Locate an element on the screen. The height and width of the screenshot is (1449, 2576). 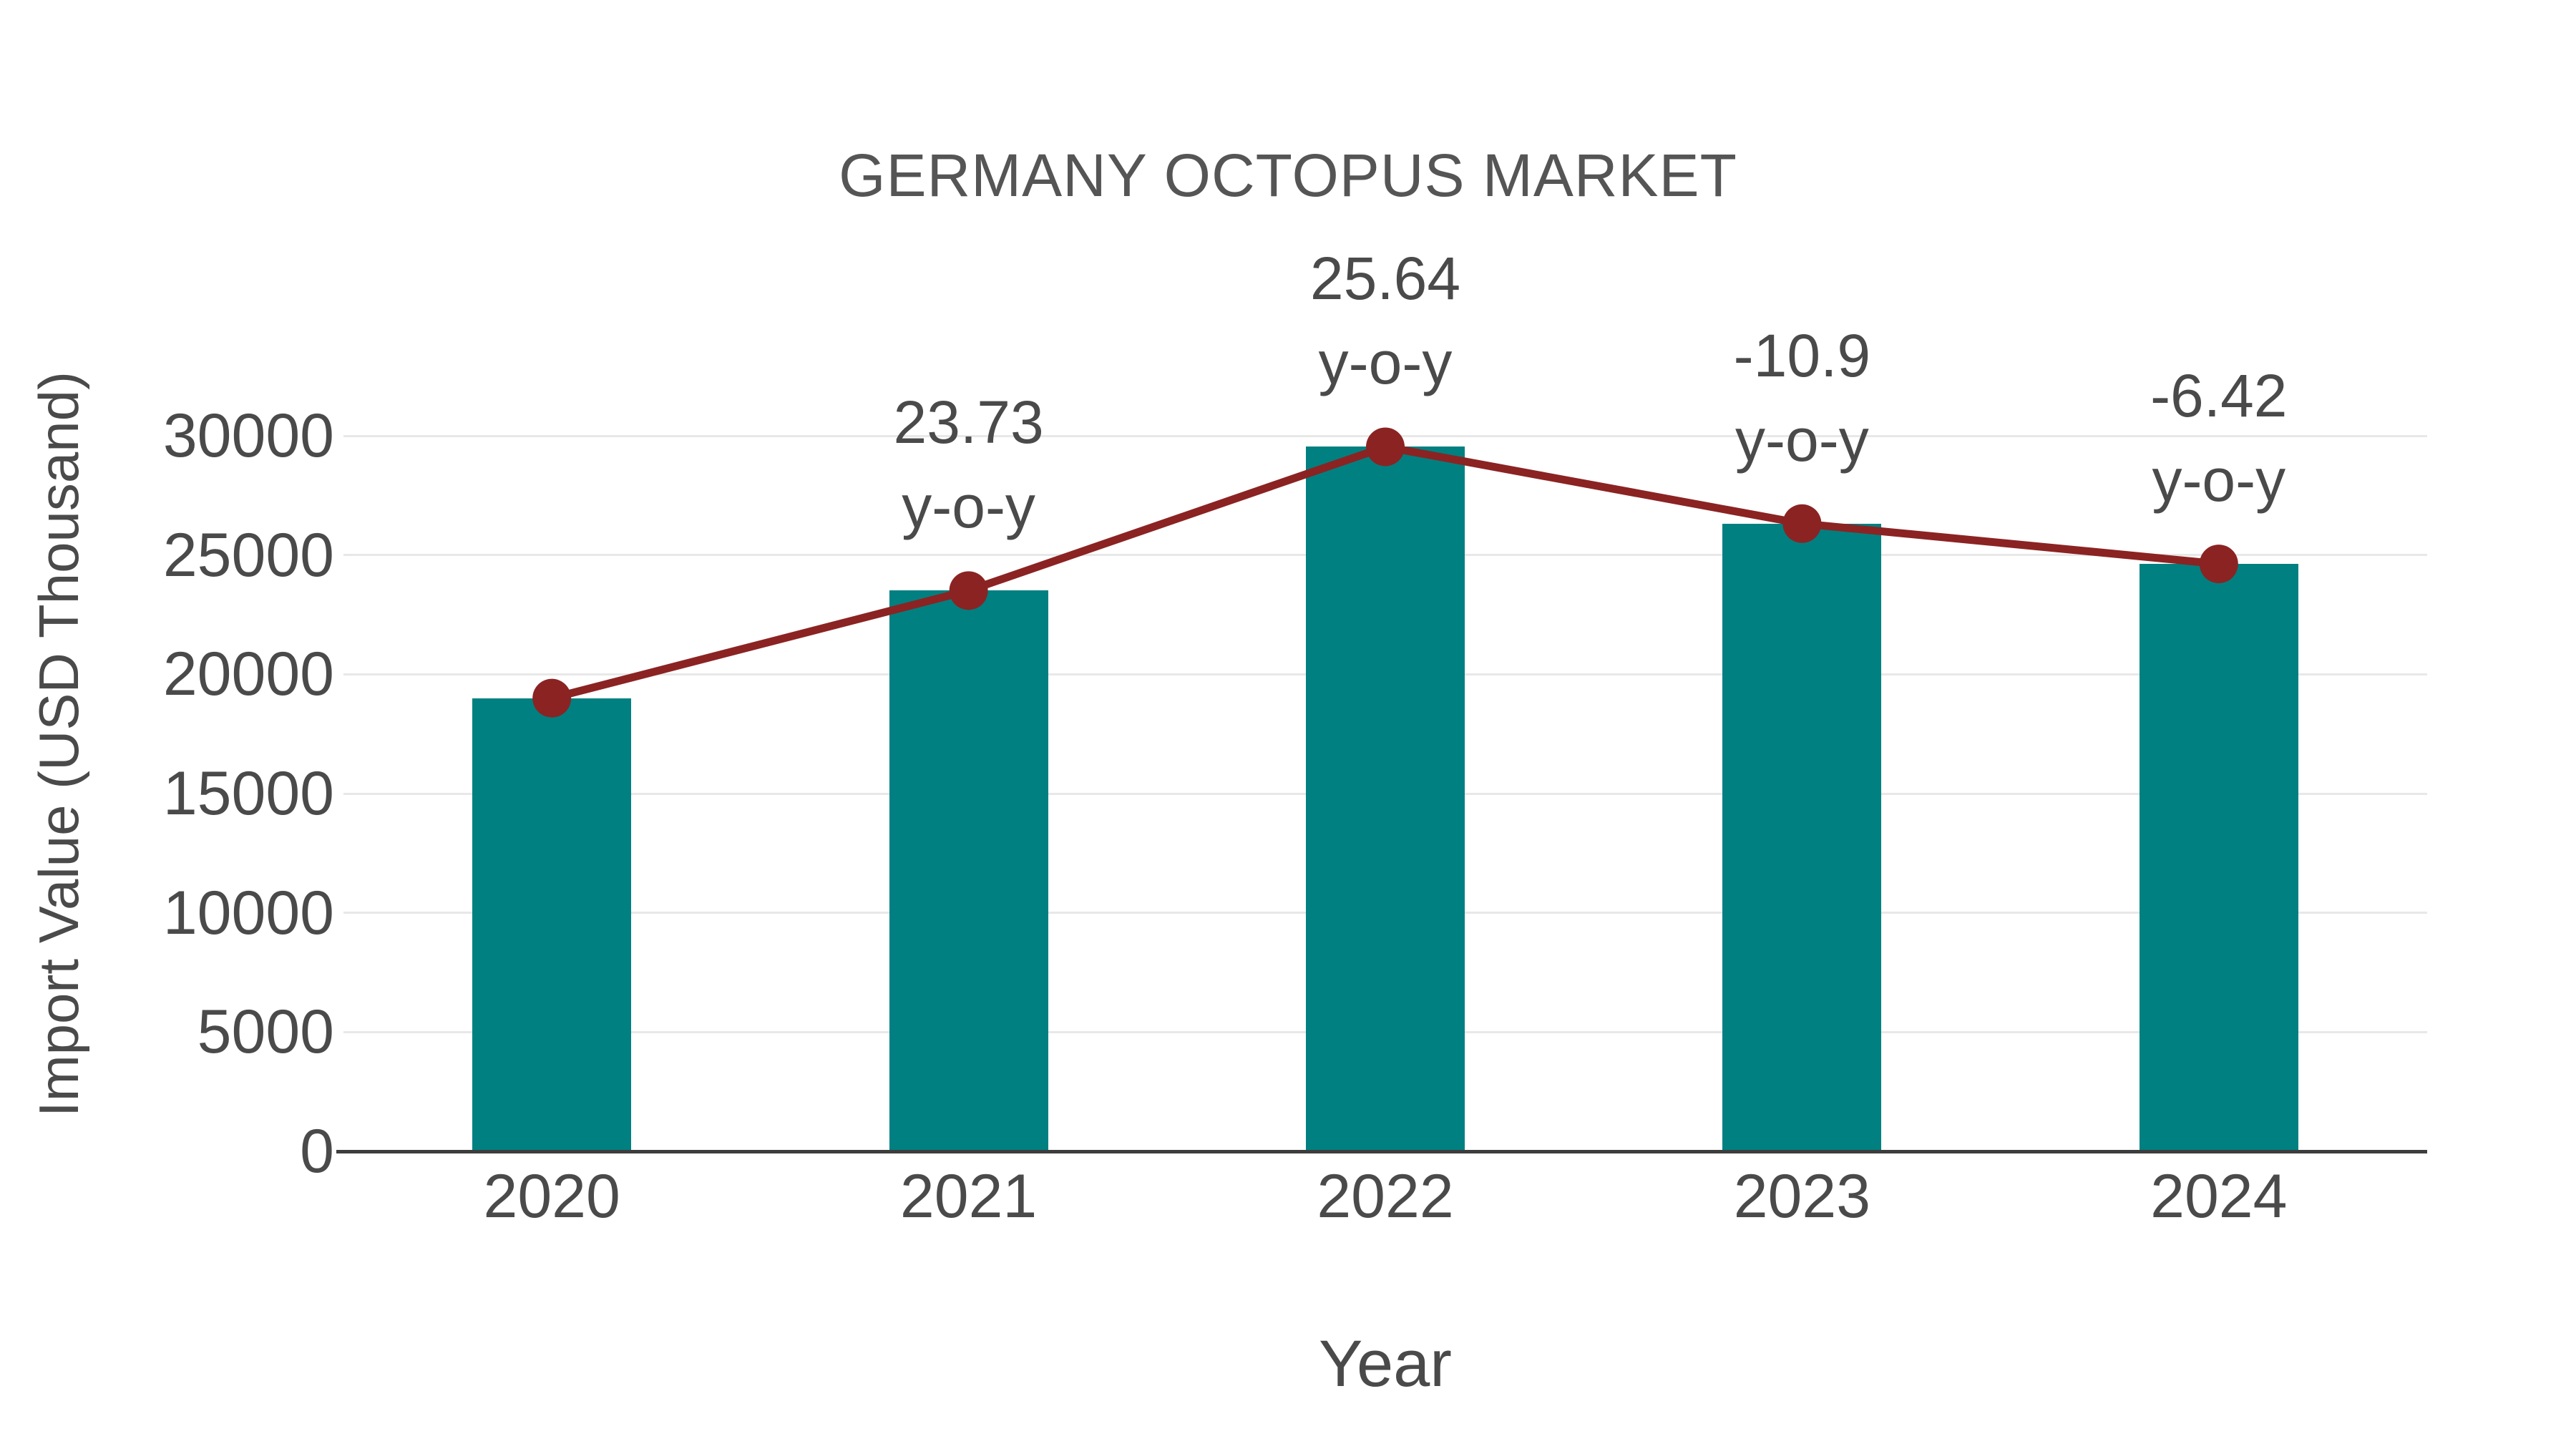
y-axis-tick-label: 25000 is located at coordinates (248, 555).